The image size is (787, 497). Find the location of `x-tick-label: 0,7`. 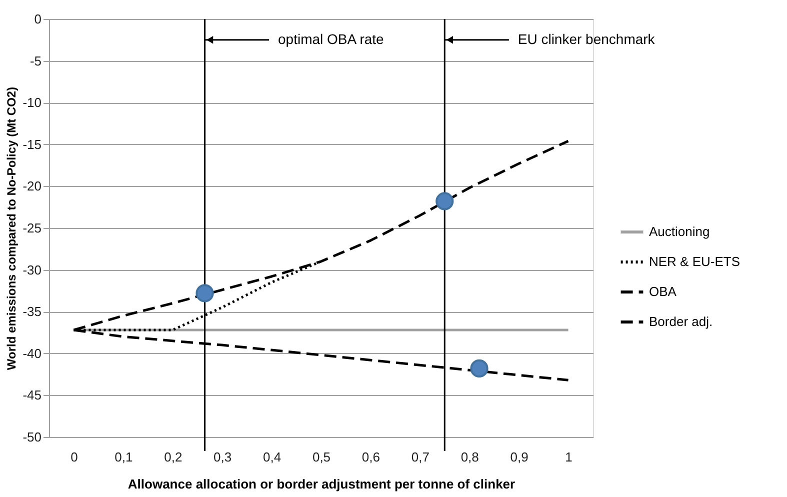

x-tick-label: 0,7 is located at coordinates (420, 457).